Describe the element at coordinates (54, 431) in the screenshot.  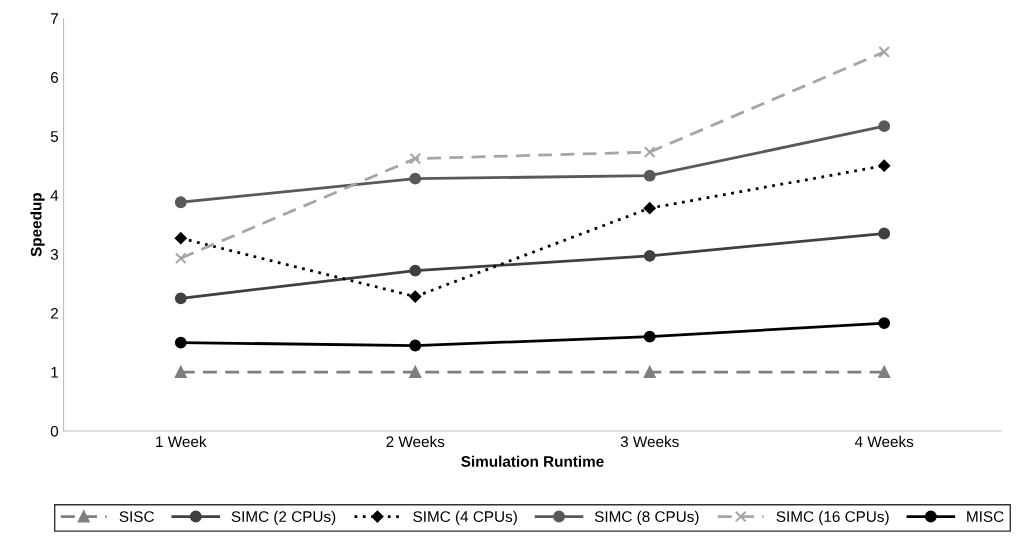
I see `y-tick-label: 0` at that location.